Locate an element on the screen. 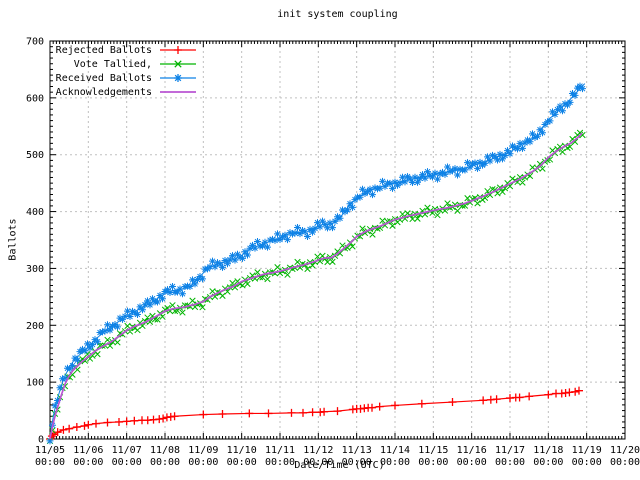 This screenshot has height=480, width=640. svg-text: 0 is located at coordinates (41, 440).